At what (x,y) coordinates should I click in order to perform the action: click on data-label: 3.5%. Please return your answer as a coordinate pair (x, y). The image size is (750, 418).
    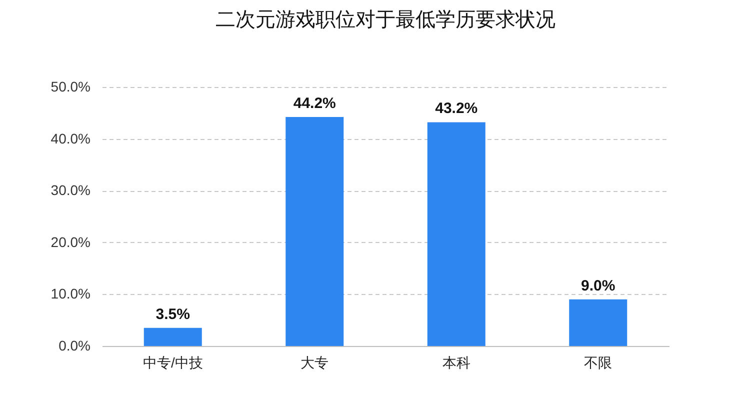
    Looking at the image, I should click on (173, 314).